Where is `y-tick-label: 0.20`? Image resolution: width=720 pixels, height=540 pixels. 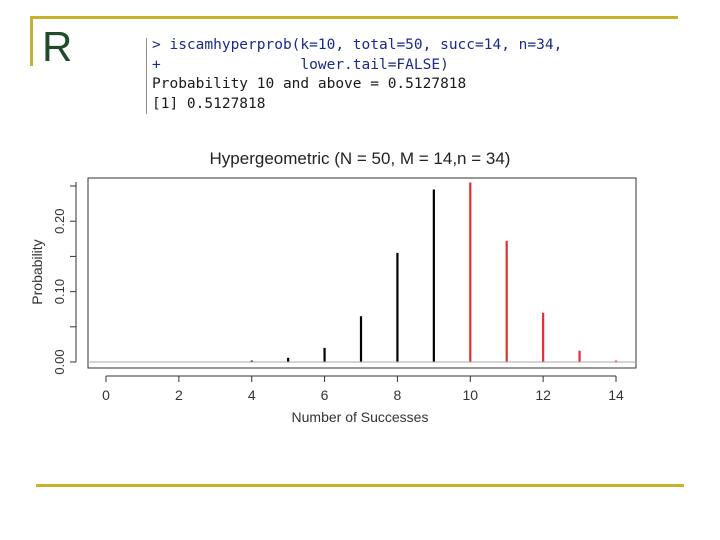 y-tick-label: 0.20 is located at coordinates (59, 221).